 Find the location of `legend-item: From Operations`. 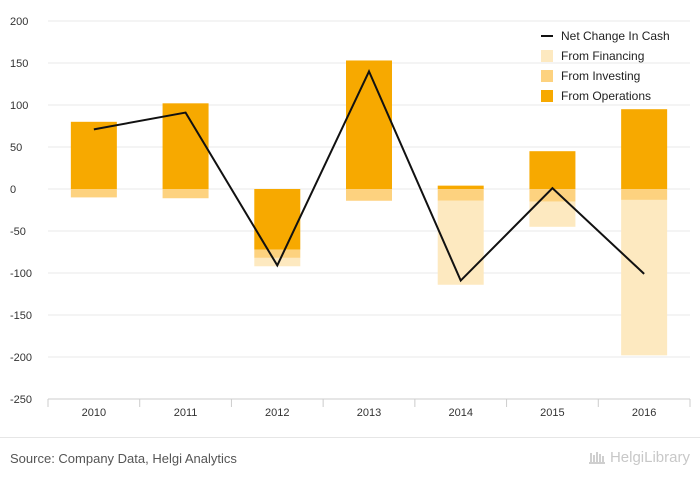

legend-item: From Operations is located at coordinates (596, 96).